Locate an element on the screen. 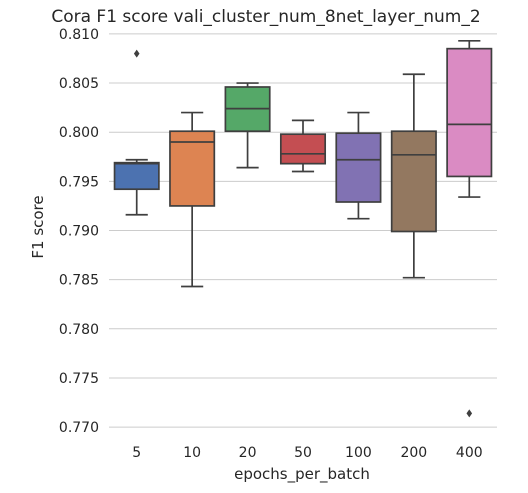 This screenshot has height=493, width=528. x-axis-ticks: 5 10 20 50 100 200 400 is located at coordinates (307, 453).